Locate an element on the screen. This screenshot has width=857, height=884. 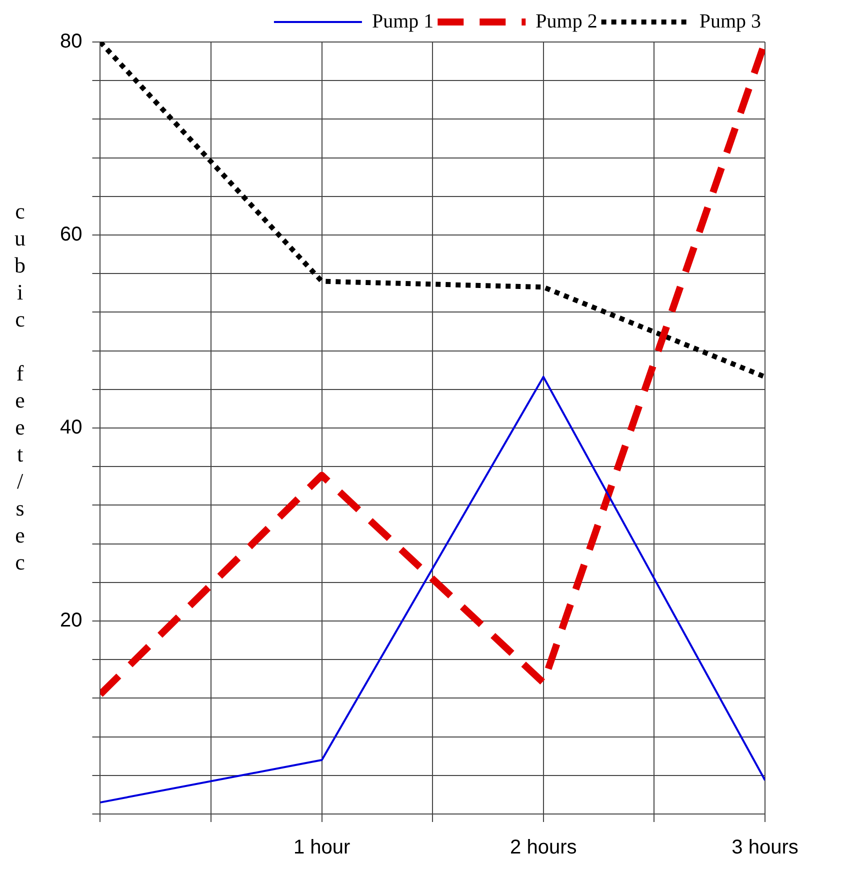
legend-label: Pump 1 is located at coordinates (403, 21).